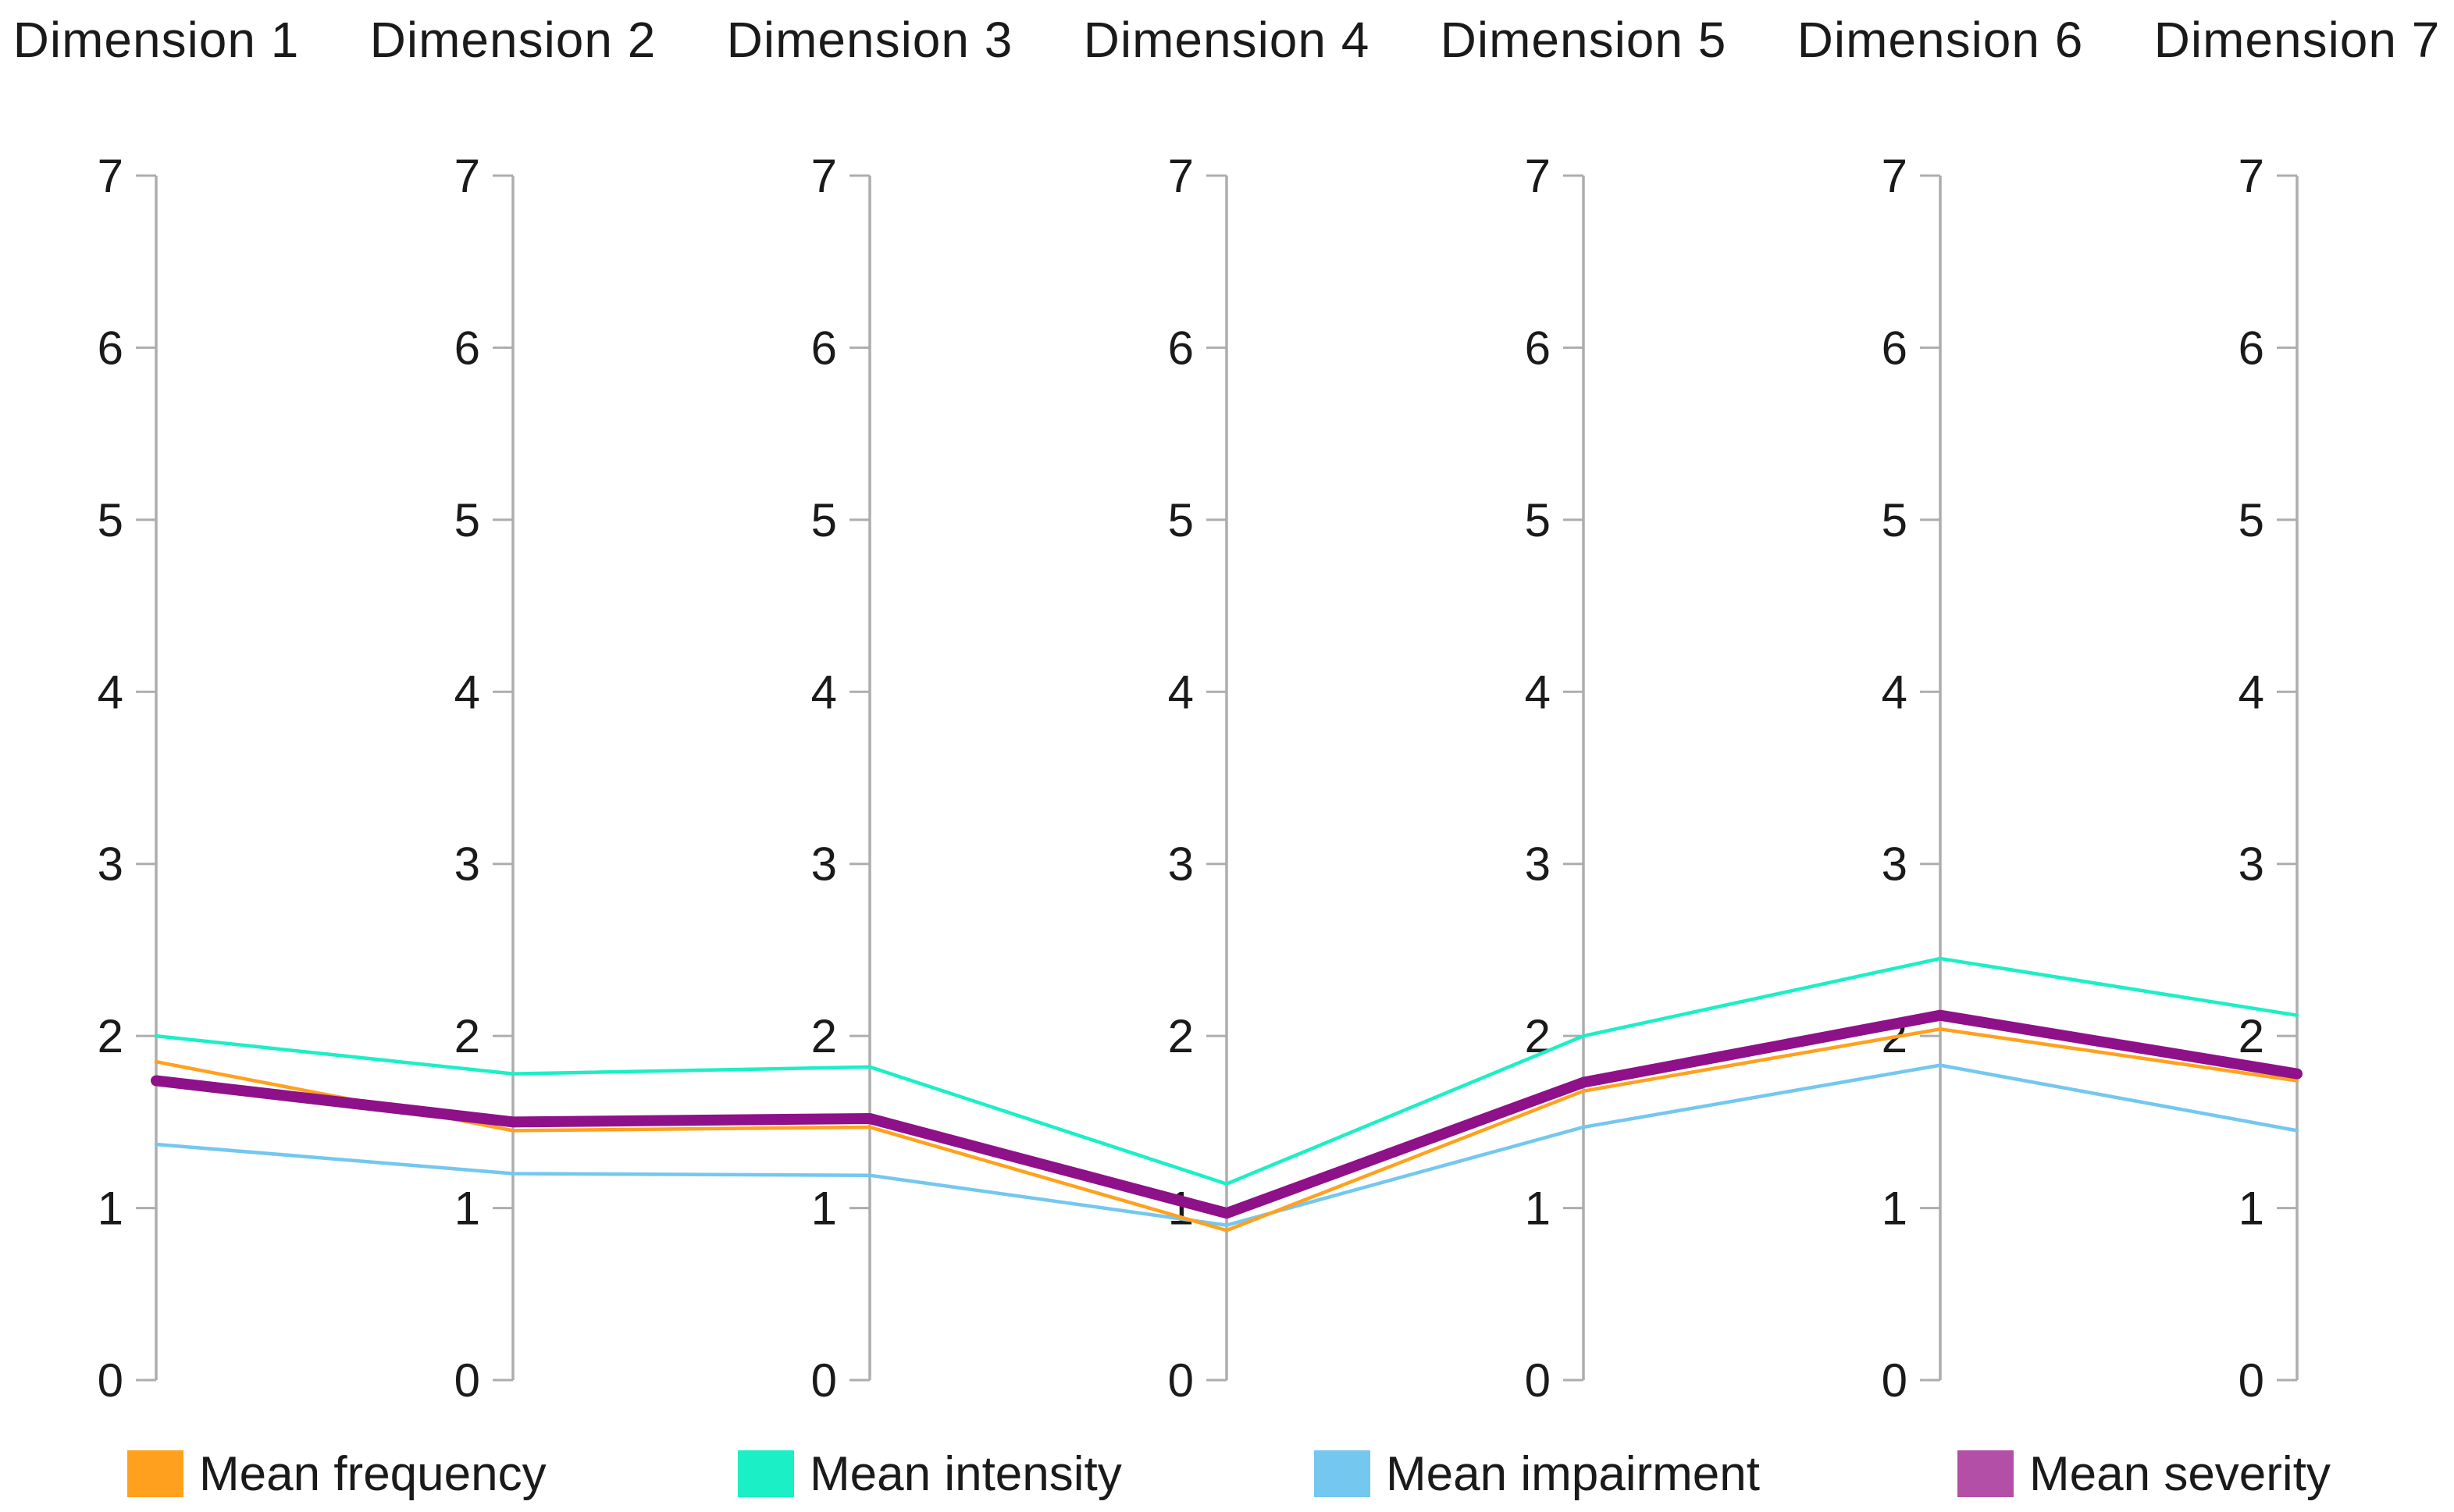 This screenshot has width=2454, height=1512. I want to click on legend-entry-mean-intensity: Mean intensity, so click(930, 1474).